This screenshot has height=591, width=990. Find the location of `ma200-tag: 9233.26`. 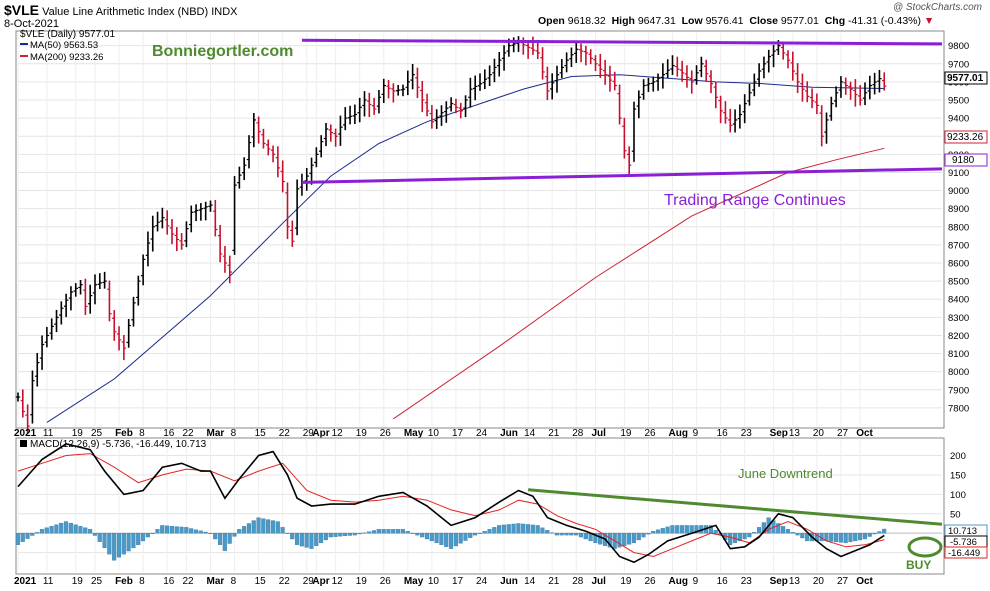

ma200-tag: 9233.26 is located at coordinates (966, 137).